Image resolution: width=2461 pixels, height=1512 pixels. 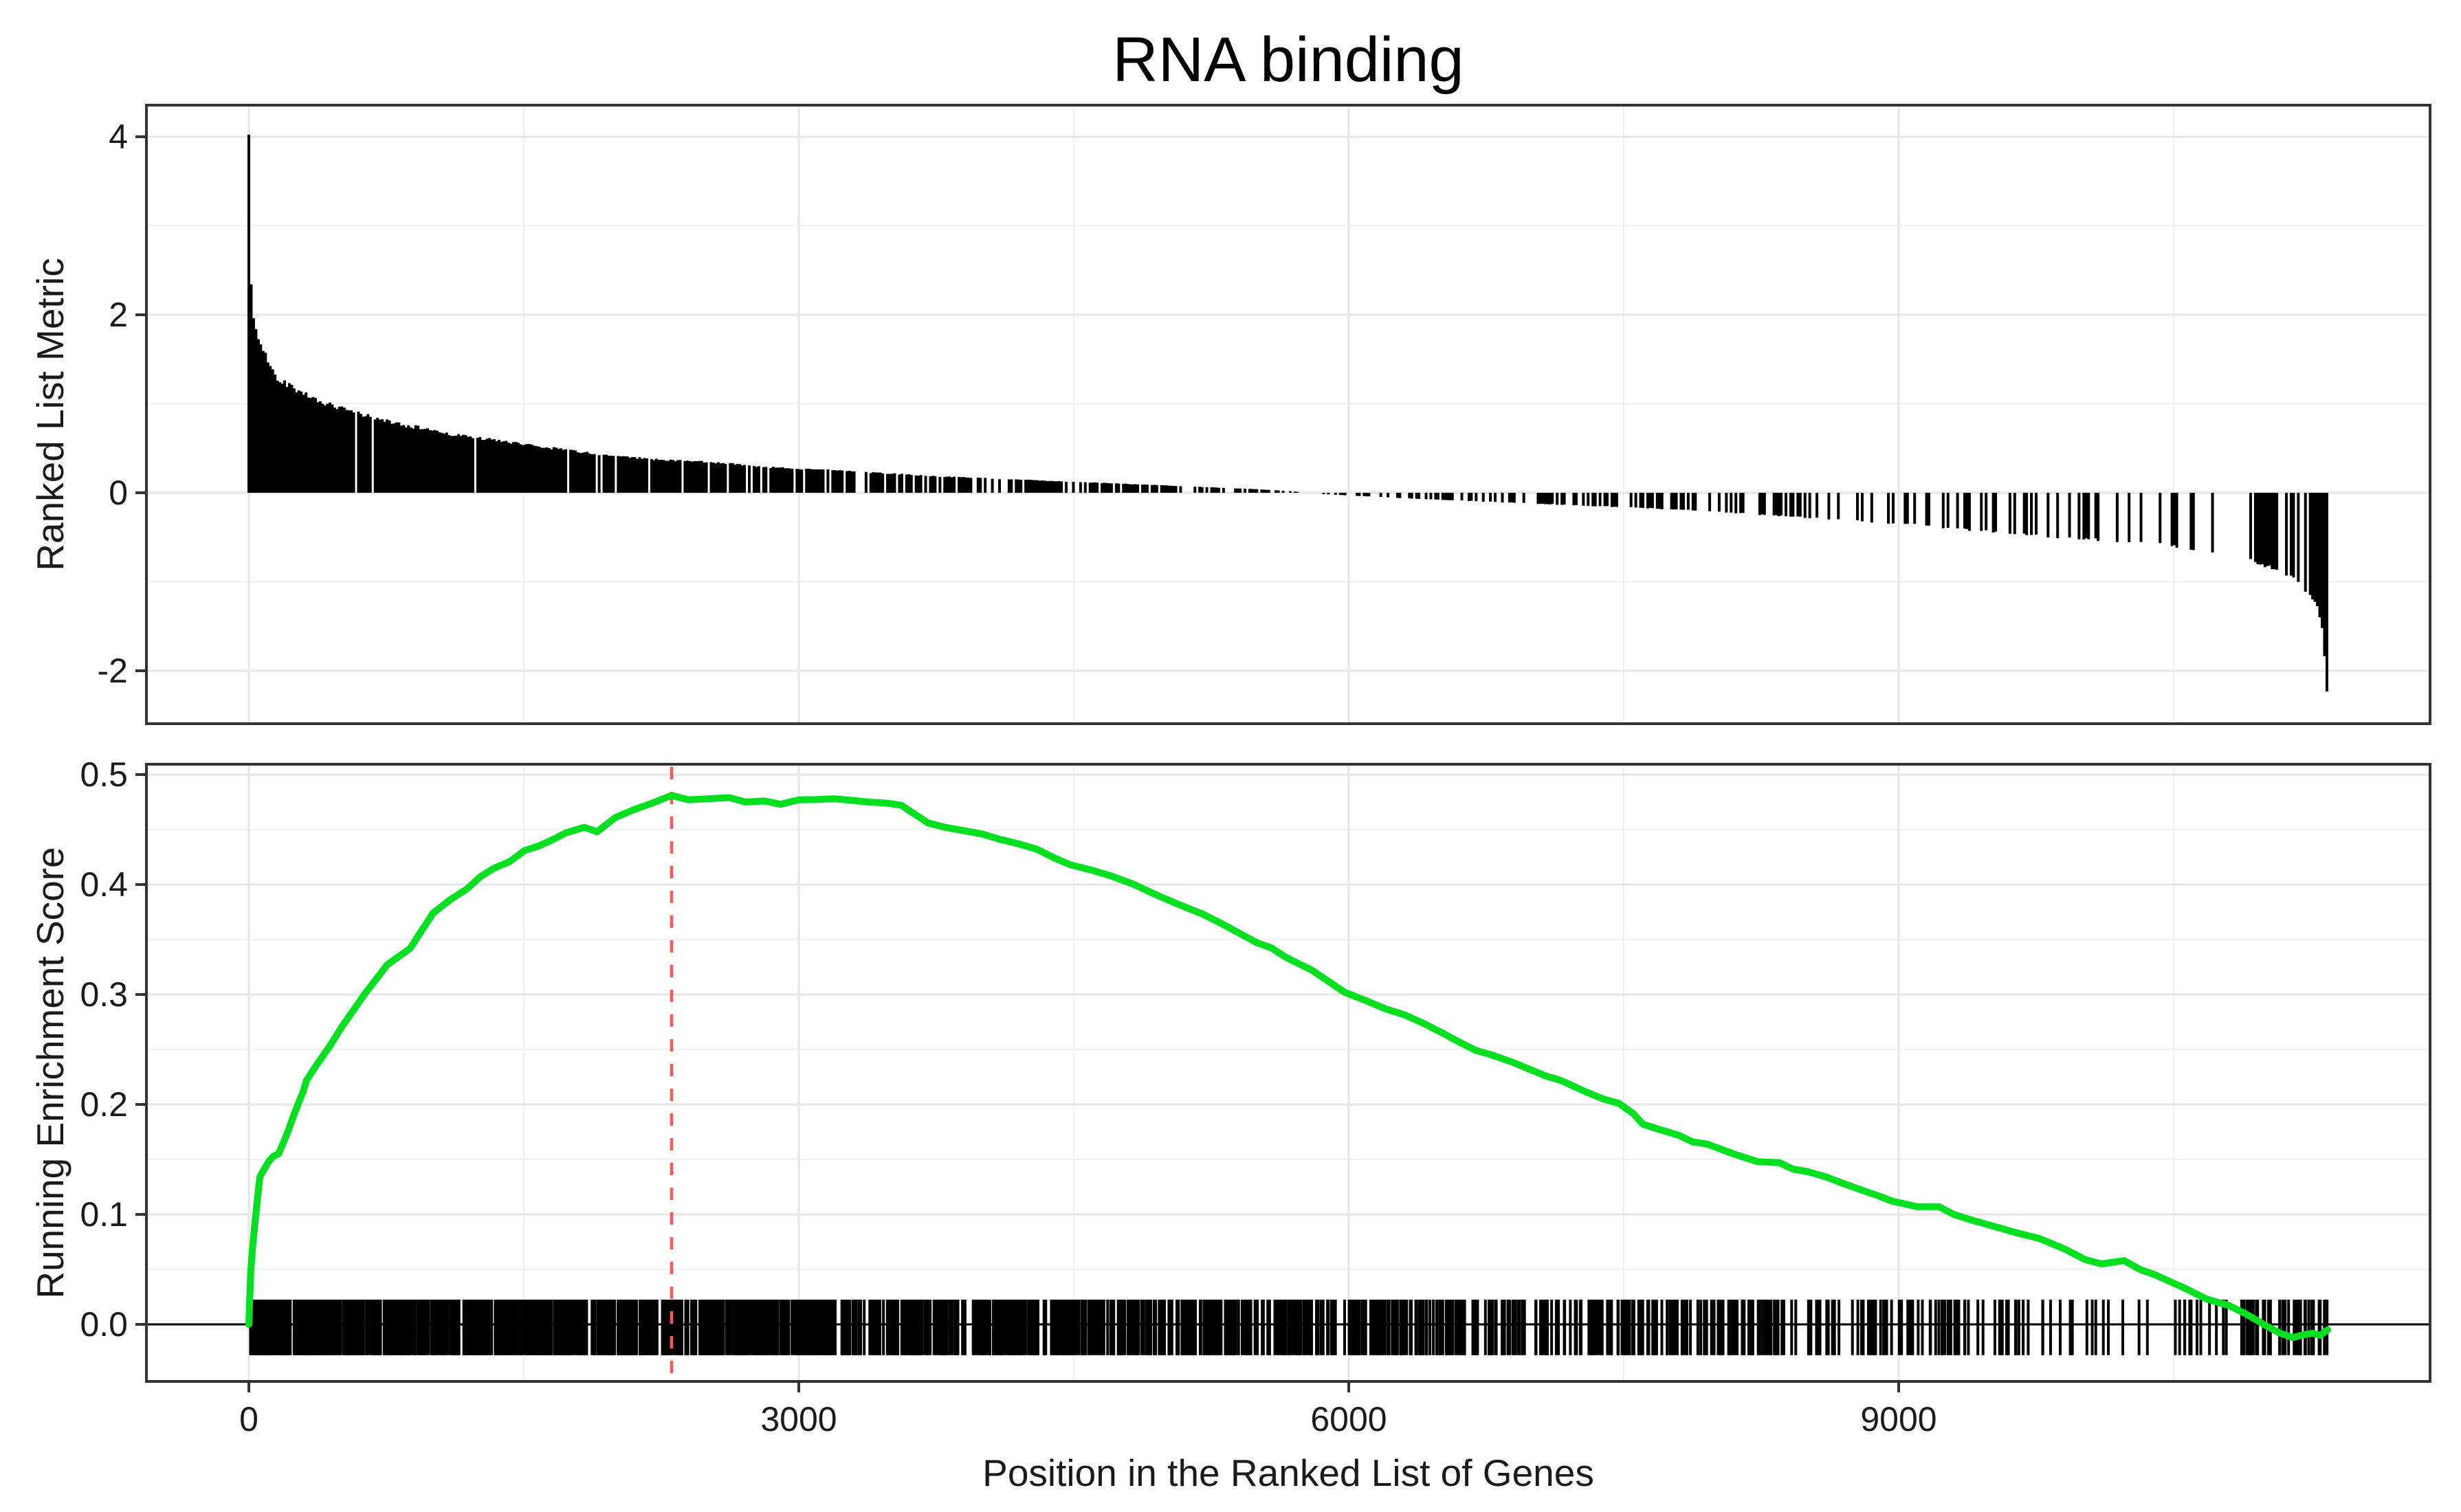 I want to click on y-tick-label: 0.4, so click(x=104, y=884).